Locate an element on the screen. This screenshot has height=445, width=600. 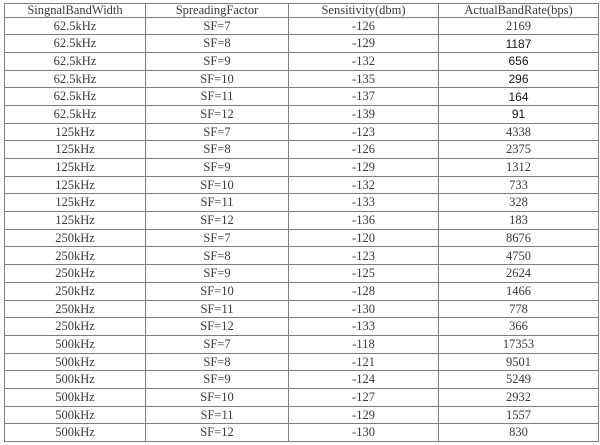
rate-cell: 1312 is located at coordinates (518, 167).